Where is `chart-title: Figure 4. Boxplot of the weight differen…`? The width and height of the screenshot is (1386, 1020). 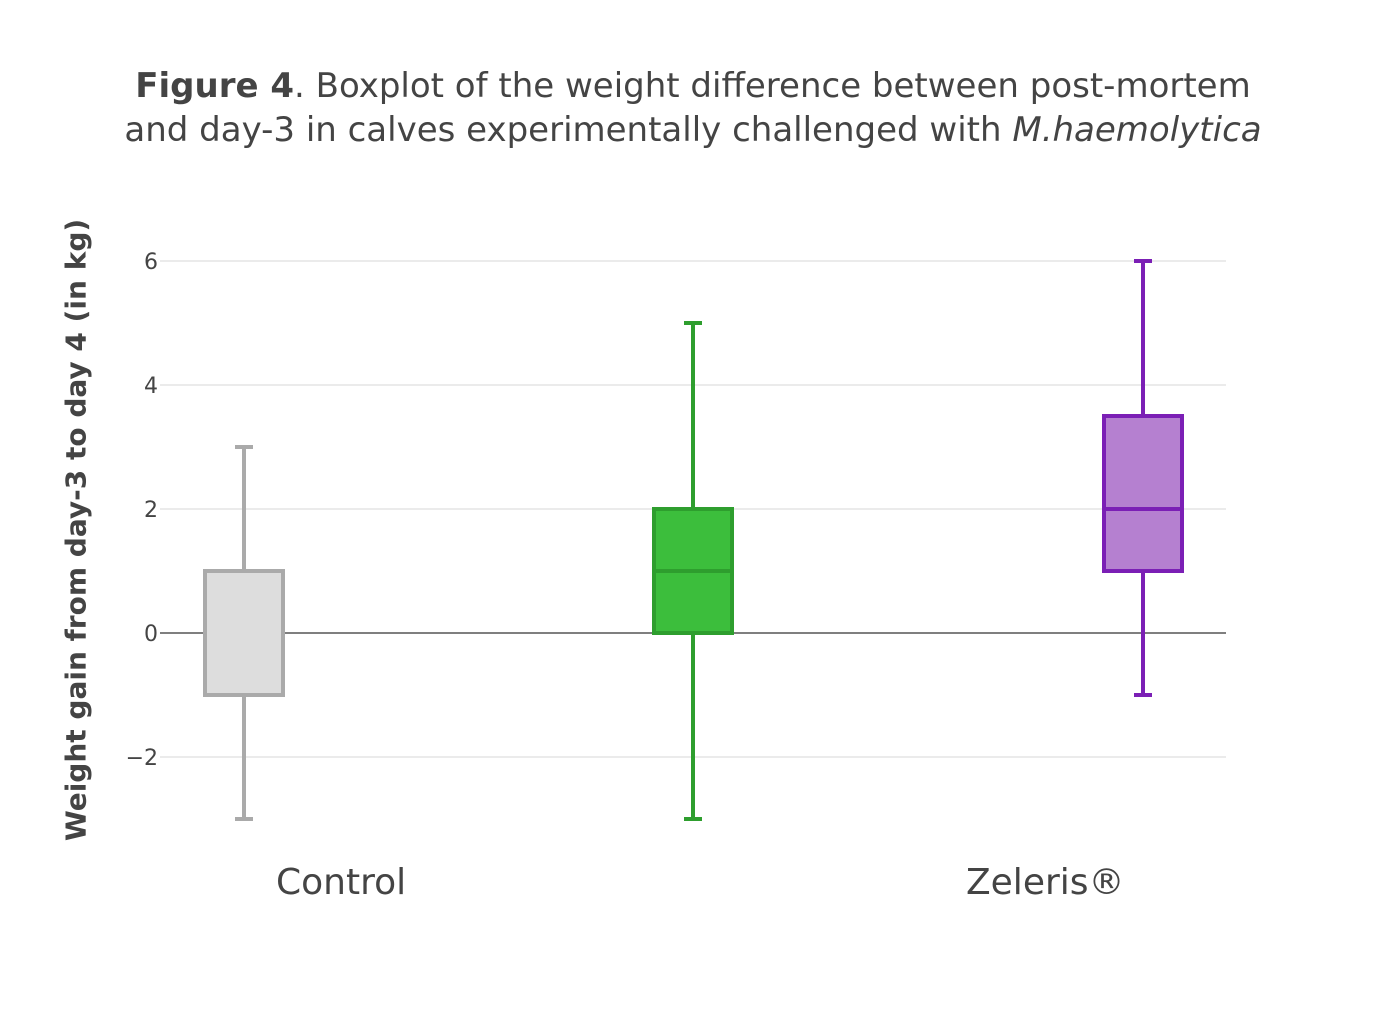 chart-title: Figure 4. Boxplot of the weight differen… is located at coordinates (693, 108).